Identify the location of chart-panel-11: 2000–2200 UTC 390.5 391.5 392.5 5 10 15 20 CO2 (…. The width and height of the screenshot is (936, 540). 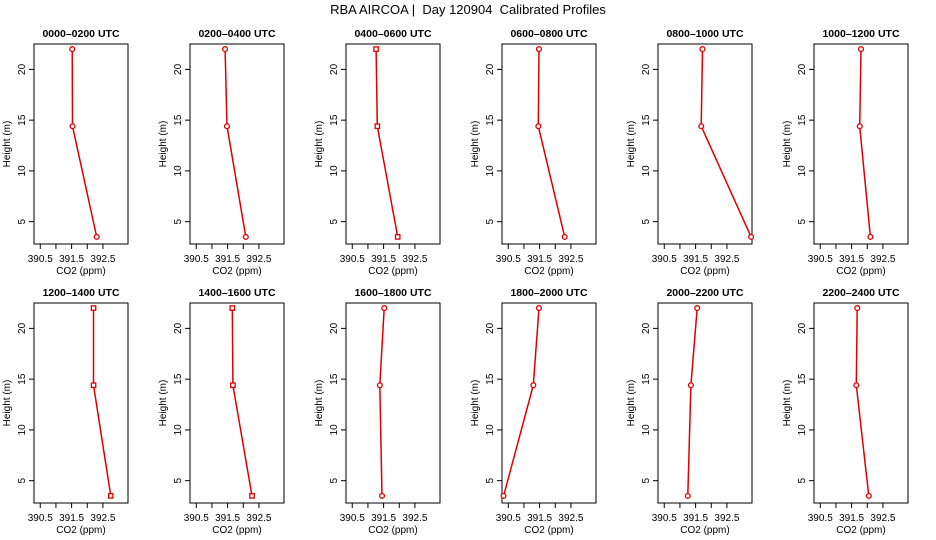
(689, 411).